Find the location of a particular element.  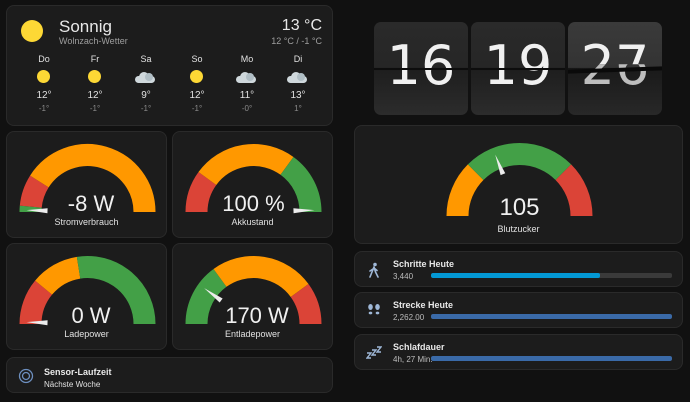

clock-minutes: 19 is located at coordinates (518, 68).